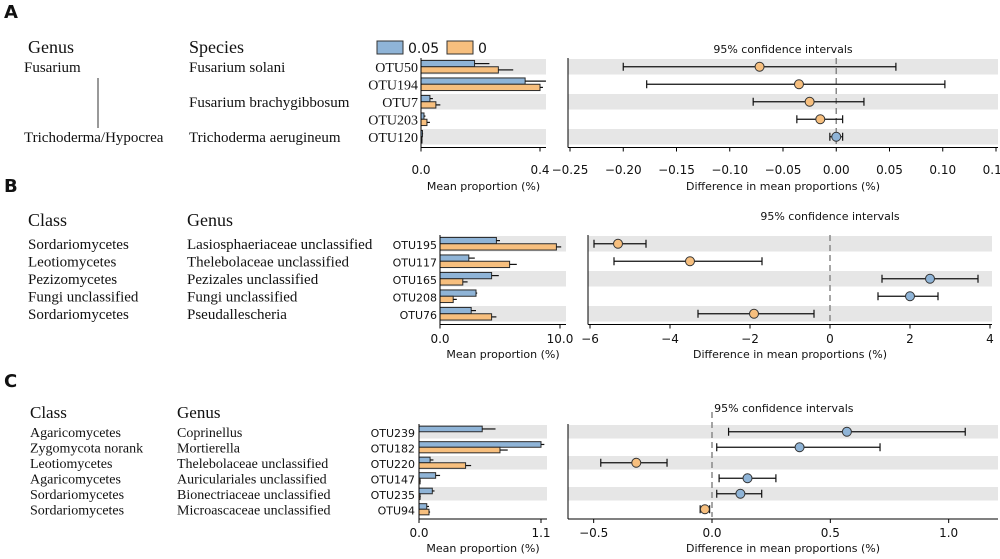  Describe the element at coordinates (83, 297) in the screenshot. I see `class-label: Fungi unclassified` at that location.